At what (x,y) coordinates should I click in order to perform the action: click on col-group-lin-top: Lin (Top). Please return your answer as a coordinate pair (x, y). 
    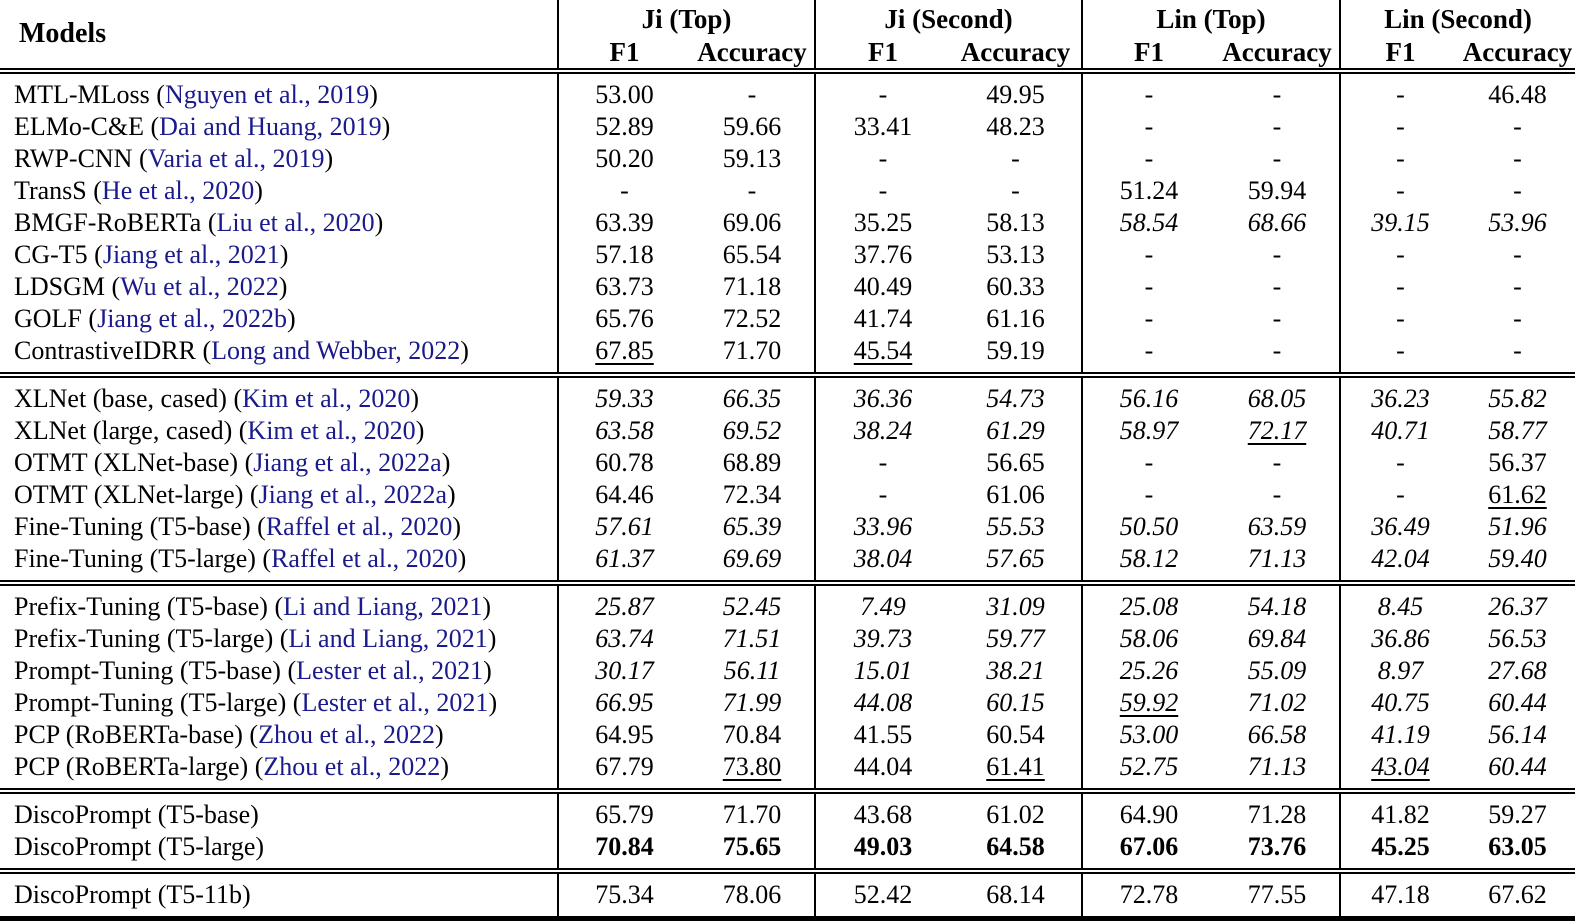
    Looking at the image, I should click on (1210, 18).